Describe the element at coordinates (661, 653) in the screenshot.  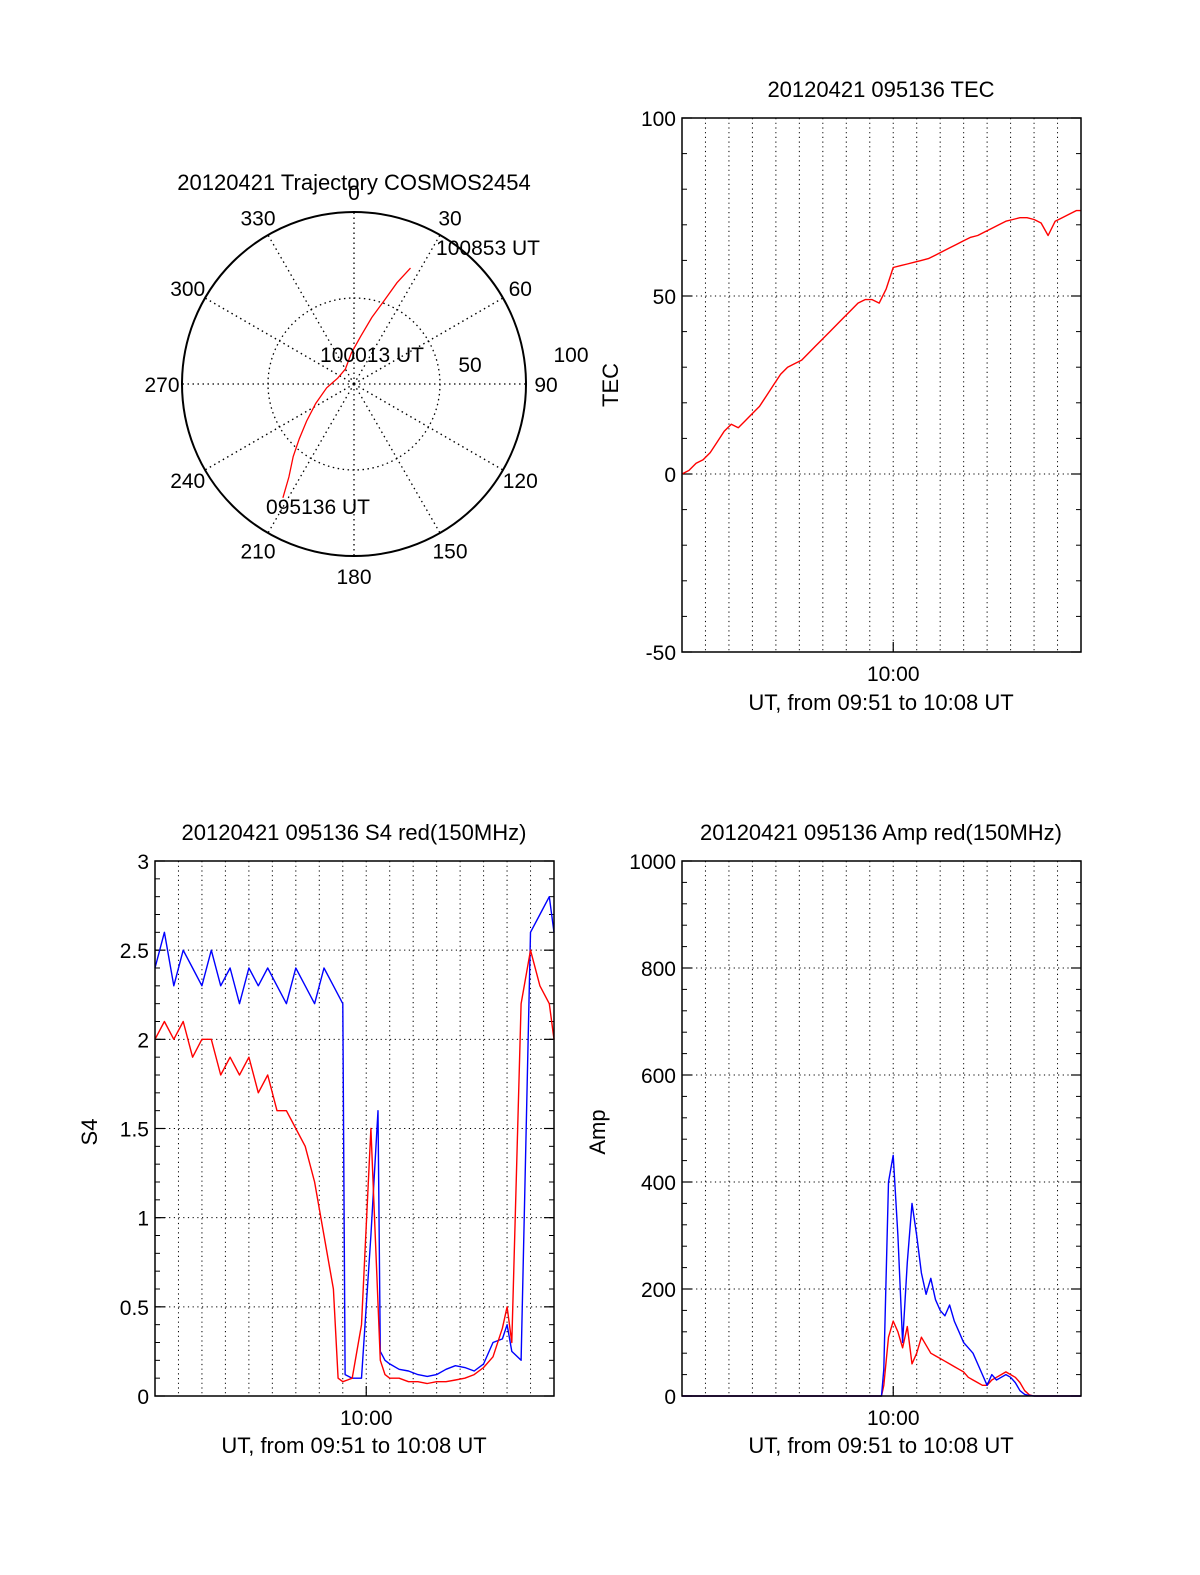
I see `y-tick-label: -50` at that location.